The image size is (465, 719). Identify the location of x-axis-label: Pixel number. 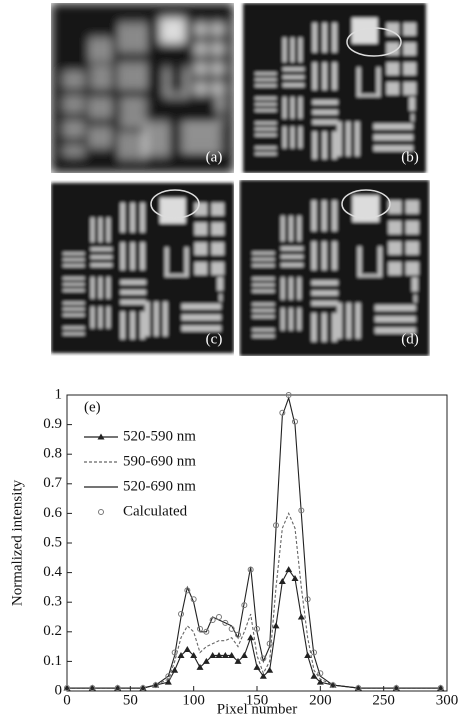
(257, 709).